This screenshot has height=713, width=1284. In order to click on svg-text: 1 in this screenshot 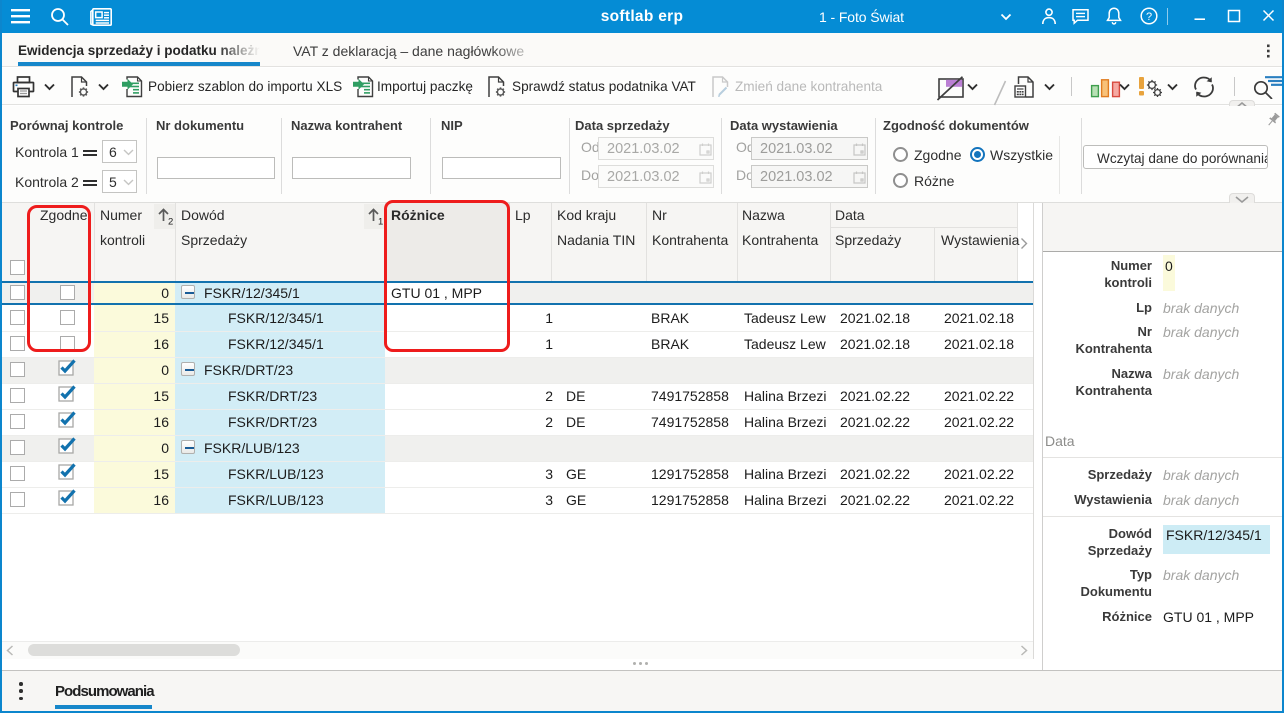, I will do `click(380, 222)`.